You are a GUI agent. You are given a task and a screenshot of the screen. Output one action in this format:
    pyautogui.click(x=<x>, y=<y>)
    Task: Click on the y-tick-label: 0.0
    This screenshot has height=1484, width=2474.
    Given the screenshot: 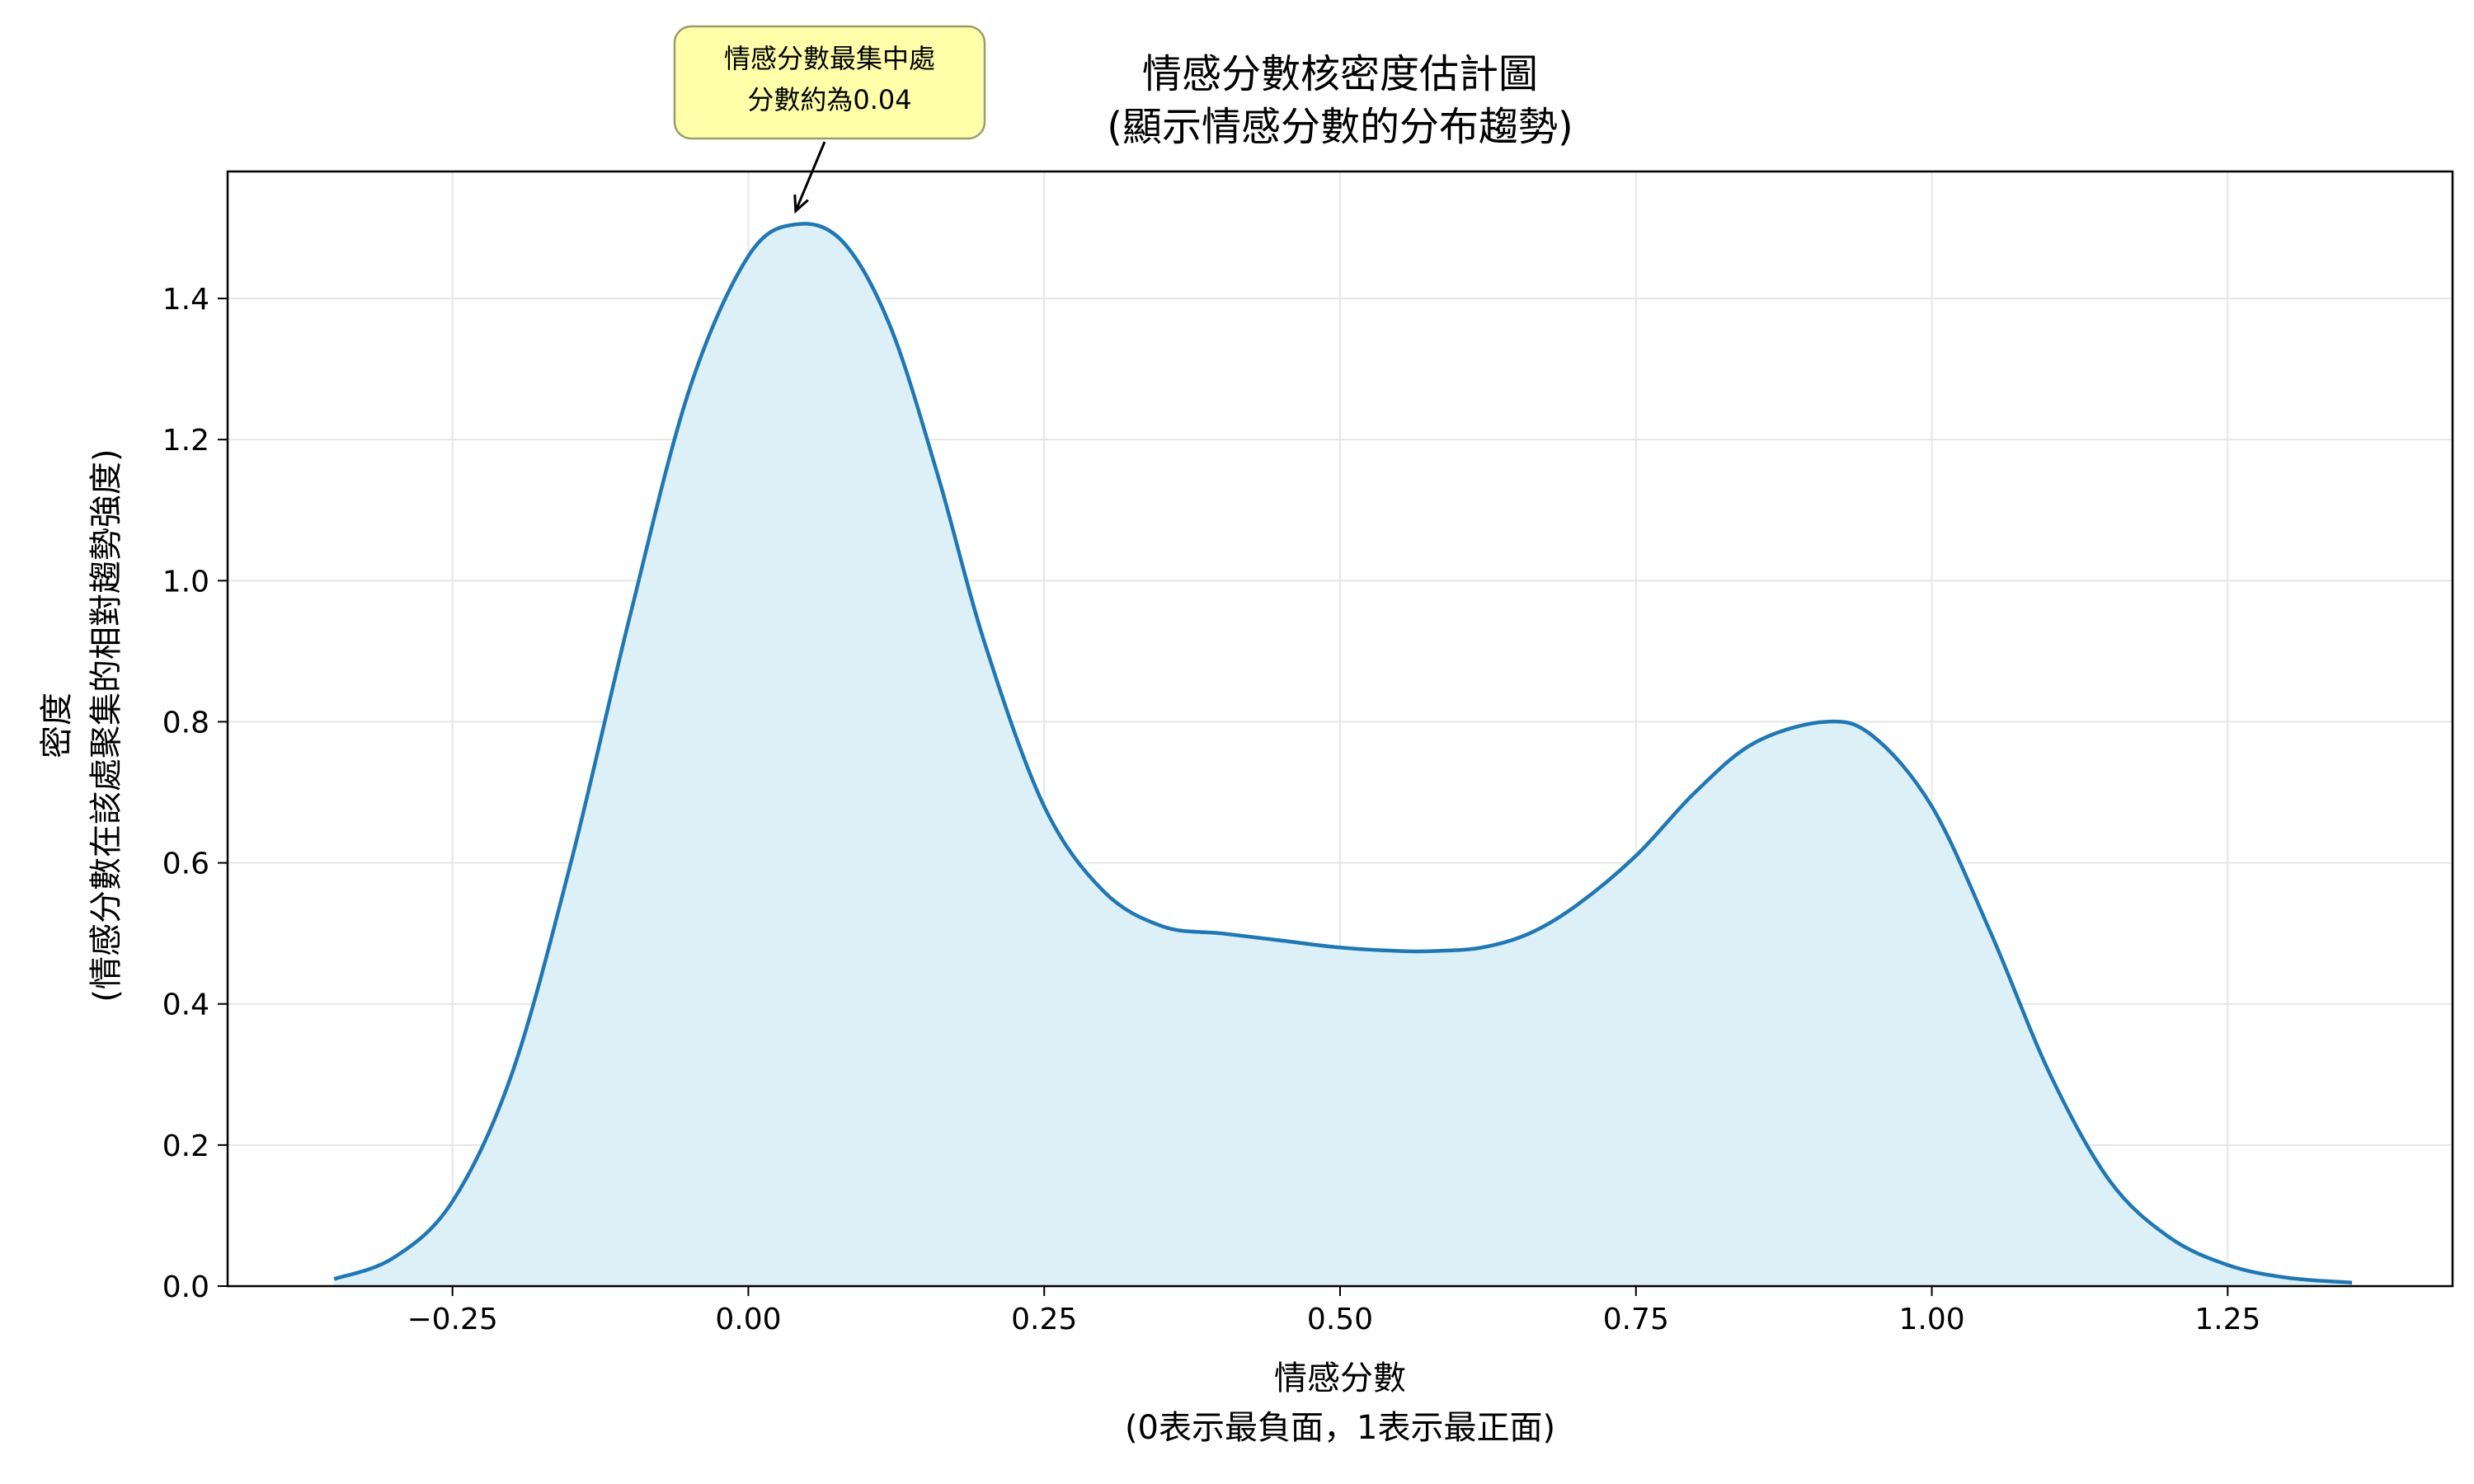 What is the action you would take?
    pyautogui.click(x=185, y=1287)
    